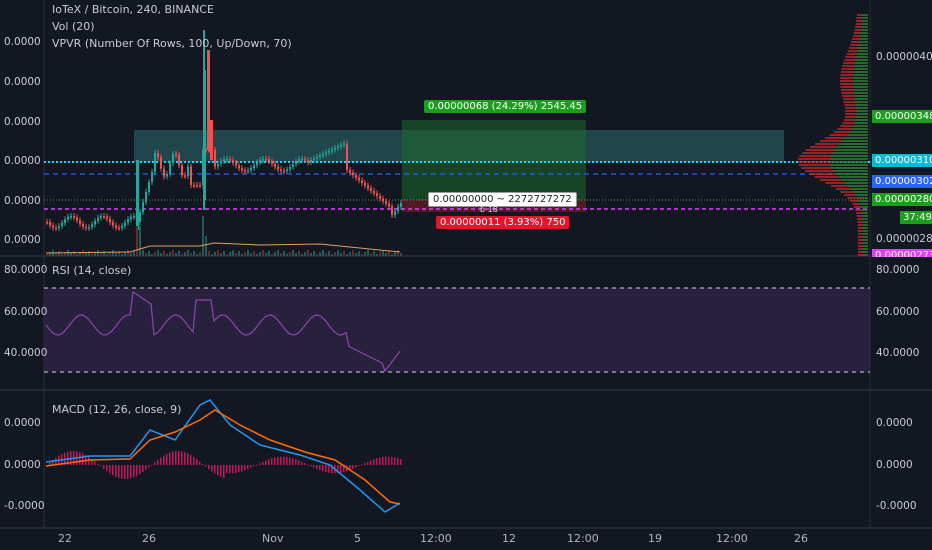 The width and height of the screenshot is (932, 550). I want to click on vpvr-histogram, so click(832, 135).